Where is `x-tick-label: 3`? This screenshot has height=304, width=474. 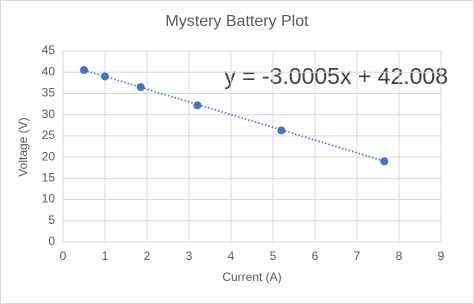
x-tick-label: 3 is located at coordinates (189, 256).